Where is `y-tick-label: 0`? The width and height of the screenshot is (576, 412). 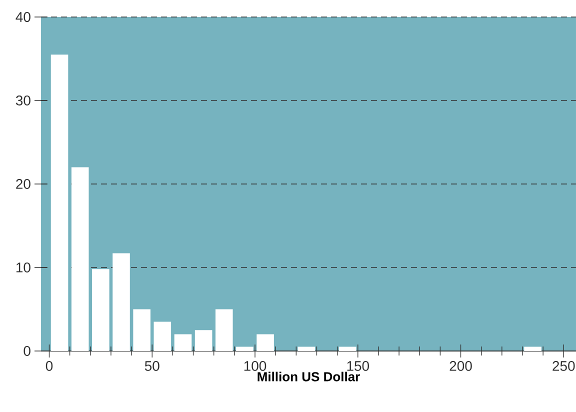
y-tick-label: 0 is located at coordinates (27, 351).